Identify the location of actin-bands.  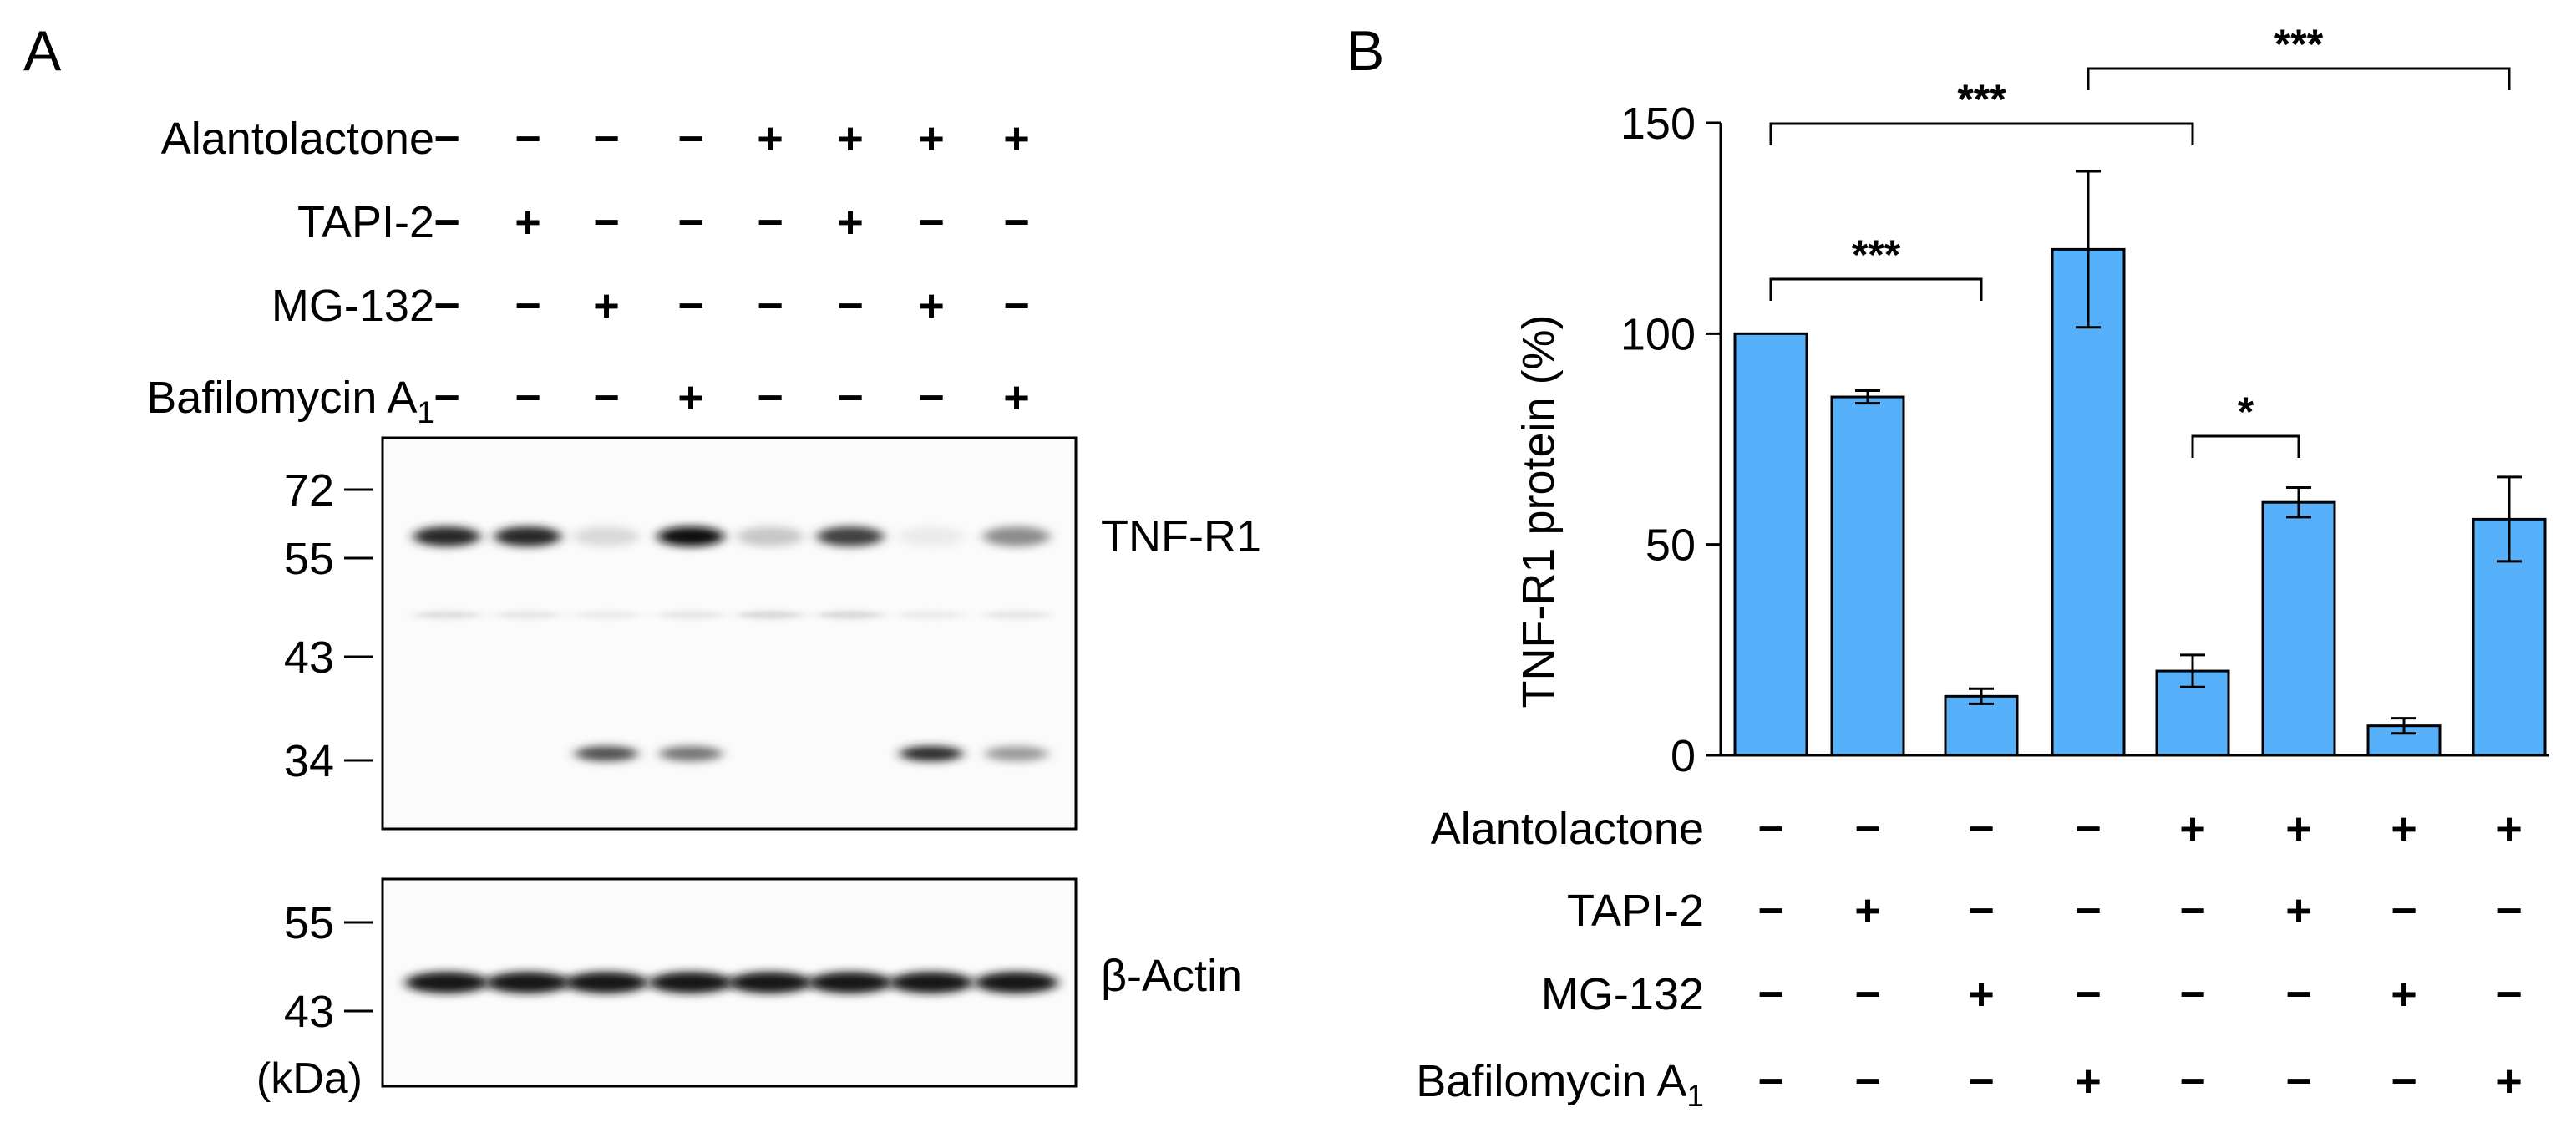
(731, 982).